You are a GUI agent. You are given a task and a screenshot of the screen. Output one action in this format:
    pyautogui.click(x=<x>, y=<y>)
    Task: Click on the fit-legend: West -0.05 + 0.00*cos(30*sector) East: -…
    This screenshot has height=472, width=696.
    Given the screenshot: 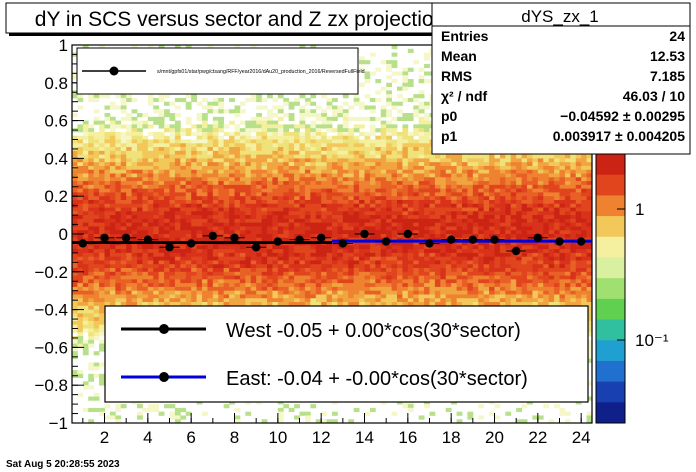 What is the action you would take?
    pyautogui.click(x=346, y=354)
    